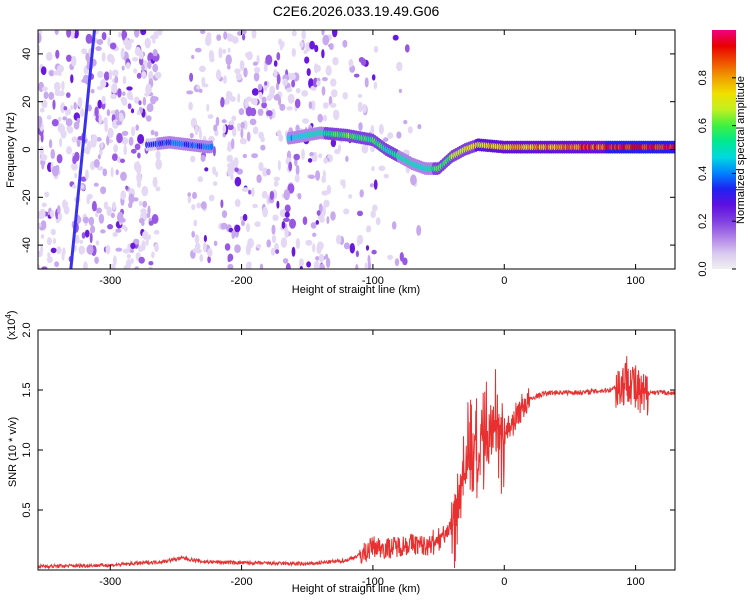  What do you see at coordinates (703, 77) in the screenshot?
I see `colorbar-tick-label-4: 0.8` at bounding box center [703, 77].